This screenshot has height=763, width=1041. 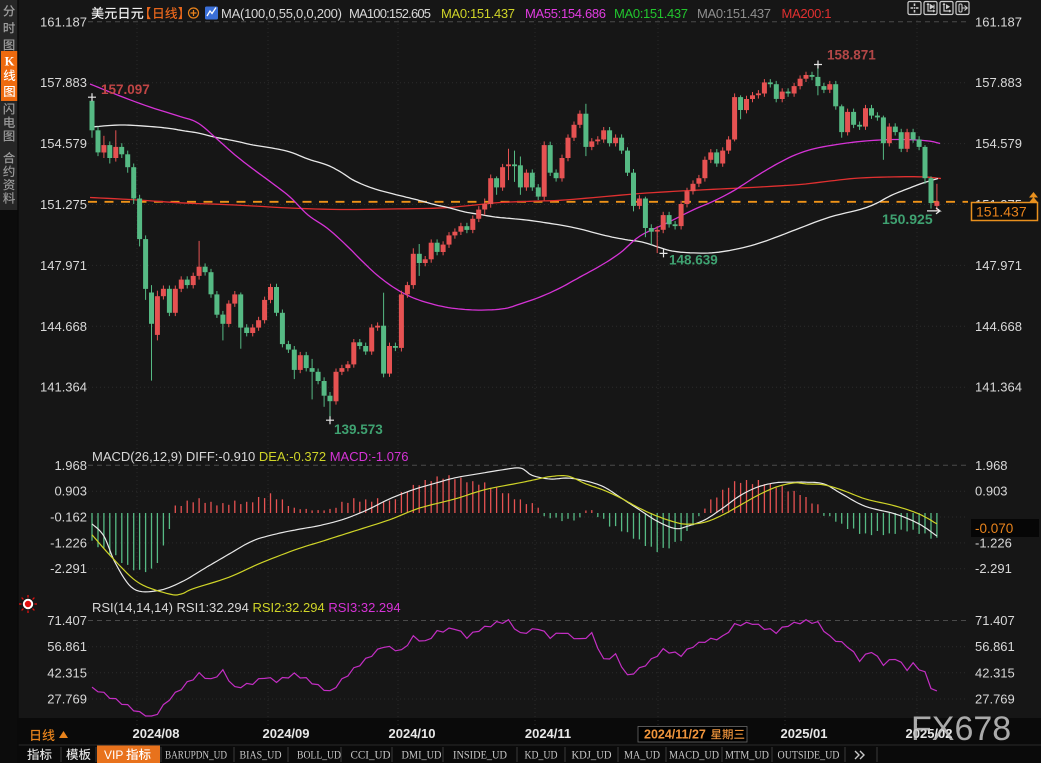 I want to click on svg-text: 157.097, so click(x=125, y=89).